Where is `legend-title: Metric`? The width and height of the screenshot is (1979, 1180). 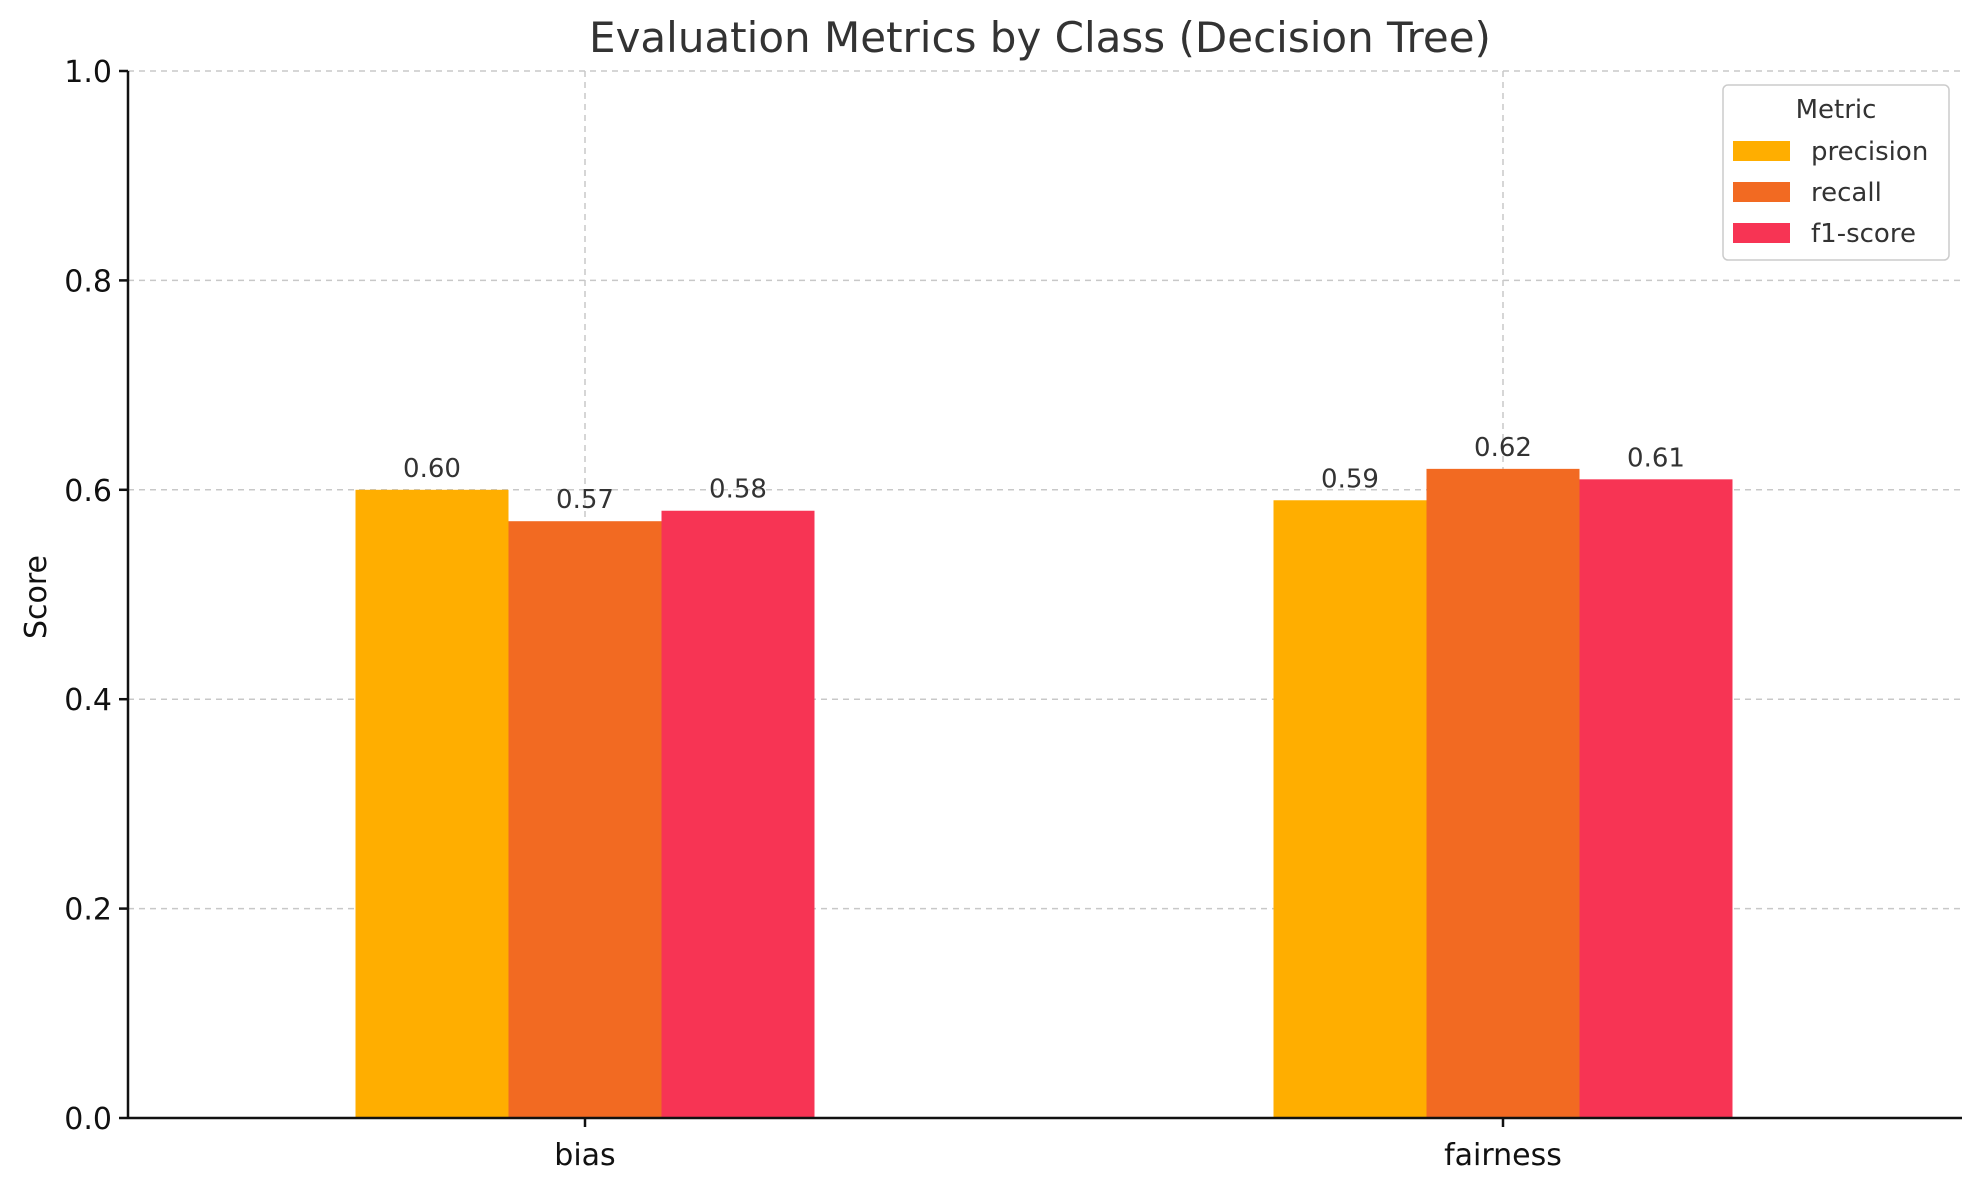
legend-title: Metric is located at coordinates (1836, 110).